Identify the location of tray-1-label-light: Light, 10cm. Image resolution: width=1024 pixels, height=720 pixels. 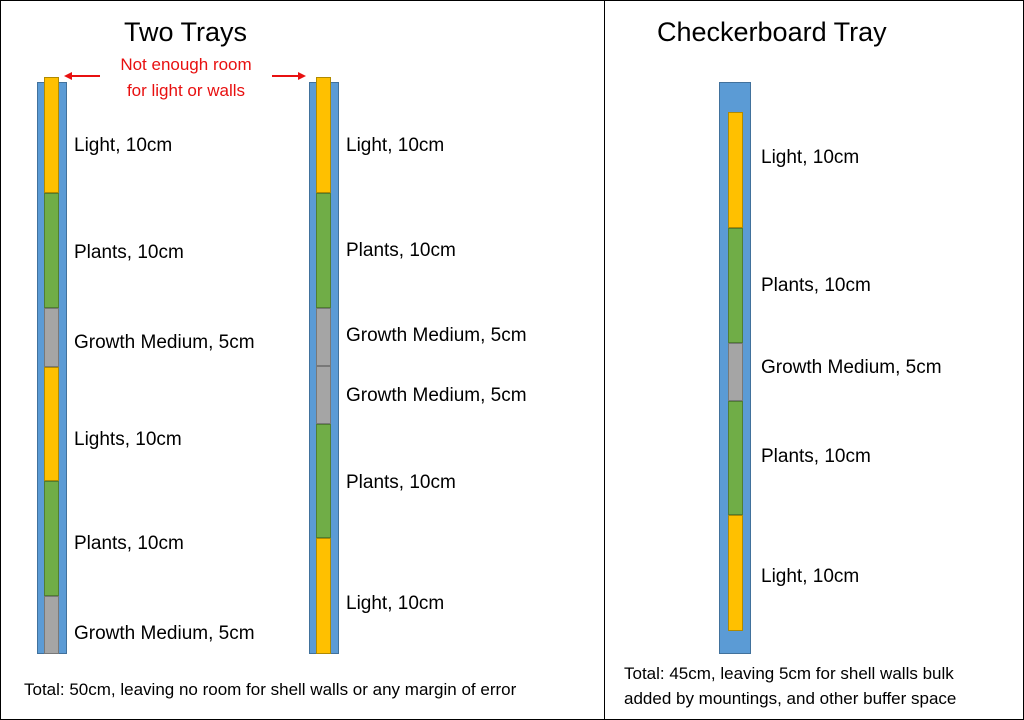
(123, 145).